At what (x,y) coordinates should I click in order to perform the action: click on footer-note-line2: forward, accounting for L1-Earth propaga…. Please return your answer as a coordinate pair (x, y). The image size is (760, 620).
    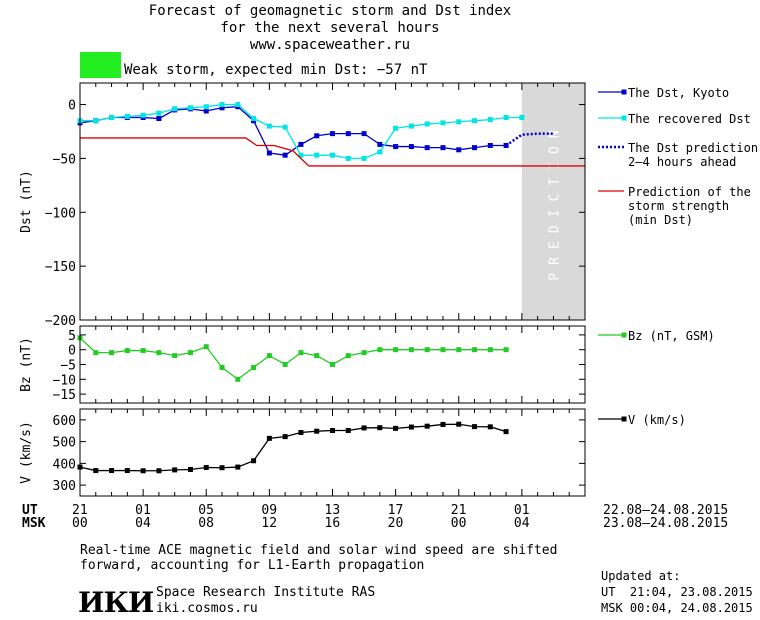
    Looking at the image, I should click on (252, 565).